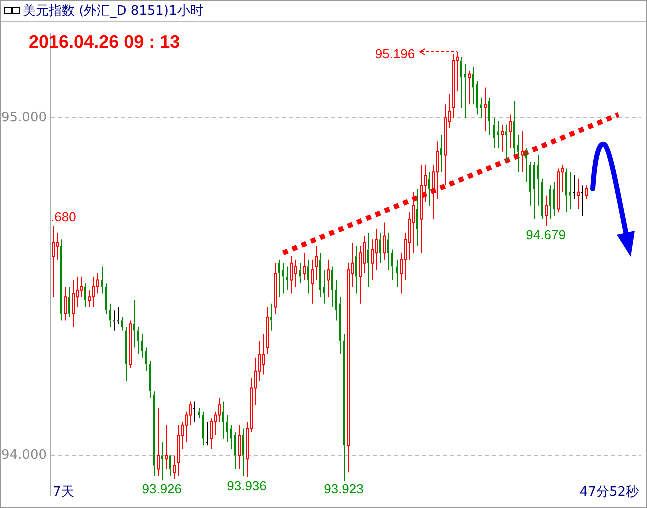 This screenshot has width=647, height=508. What do you see at coordinates (24, 118) in the screenshot?
I see `y-tick-label: 95.000` at bounding box center [24, 118].